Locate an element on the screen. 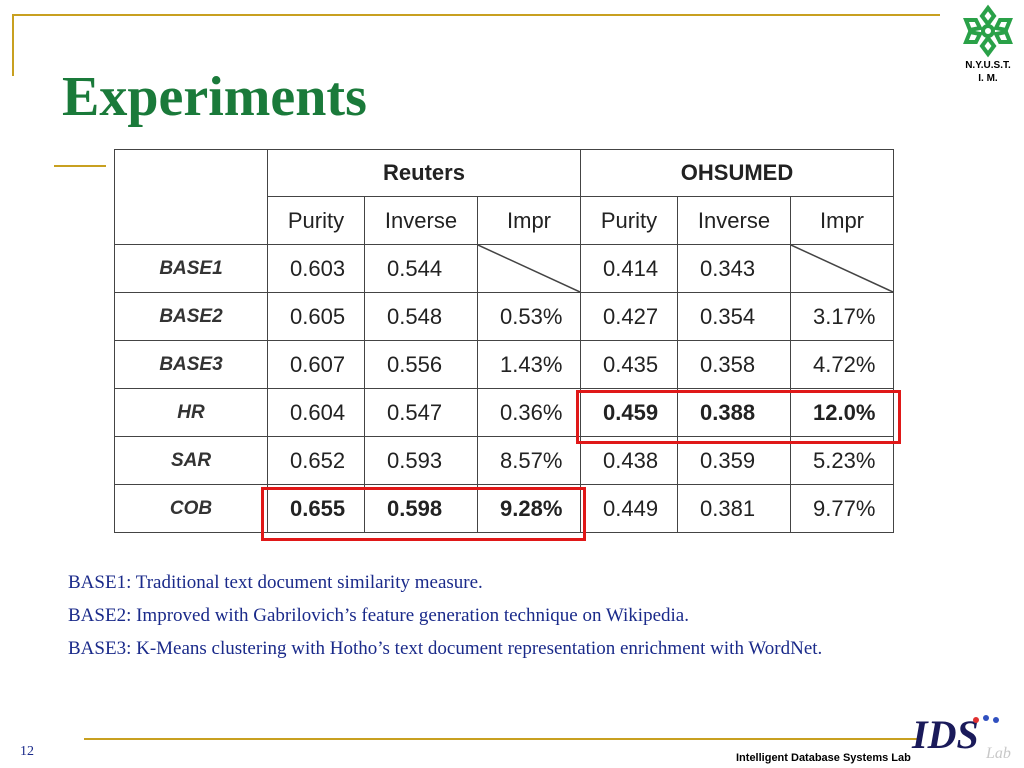  row-label: BASE1 is located at coordinates (191, 268).